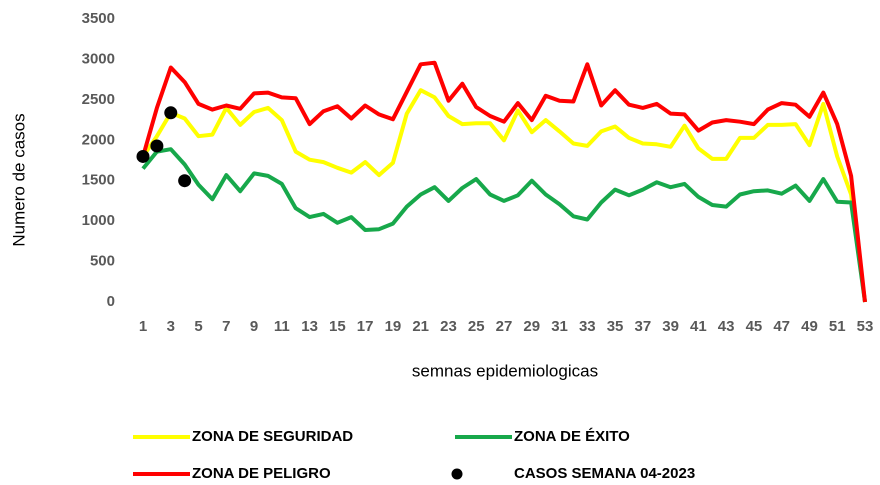 The height and width of the screenshot is (485, 880). Describe the element at coordinates (572, 436) in the screenshot. I see `legend-label: ZONA DE ÉXITO` at that location.